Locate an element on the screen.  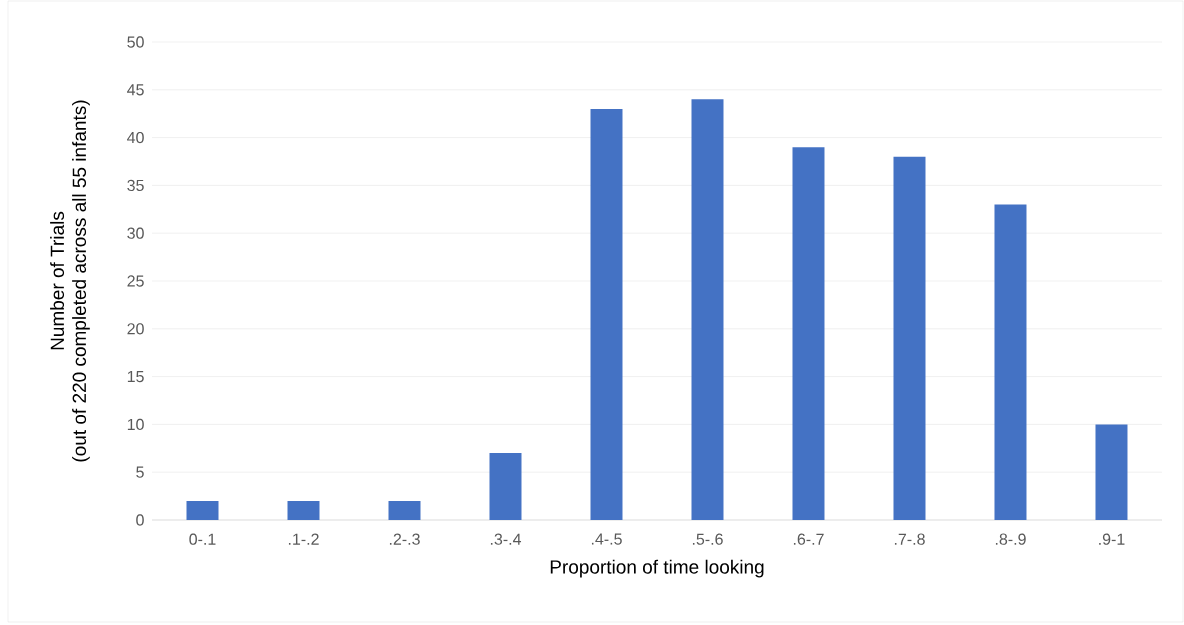
y-tick-label: 15 is located at coordinates (135, 377).